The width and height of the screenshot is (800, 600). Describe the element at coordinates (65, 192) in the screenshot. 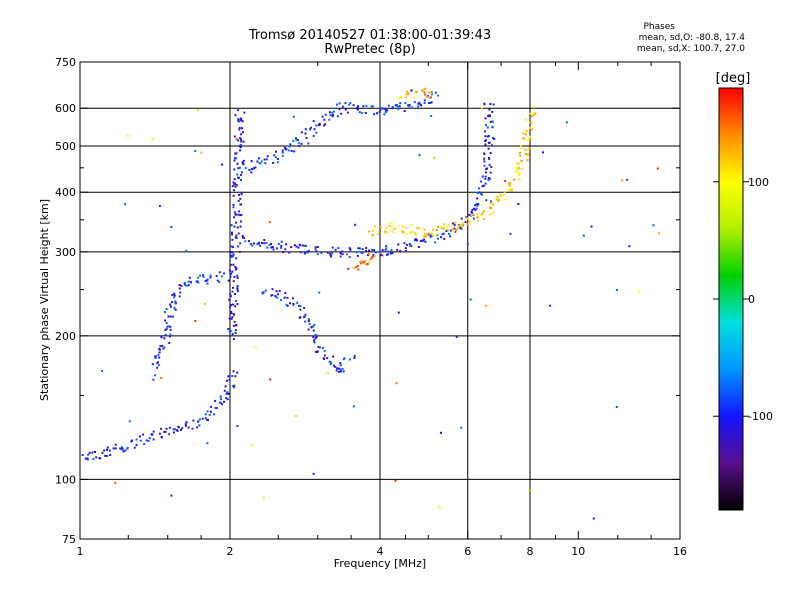

I see `y-tick-label: 400` at that location.